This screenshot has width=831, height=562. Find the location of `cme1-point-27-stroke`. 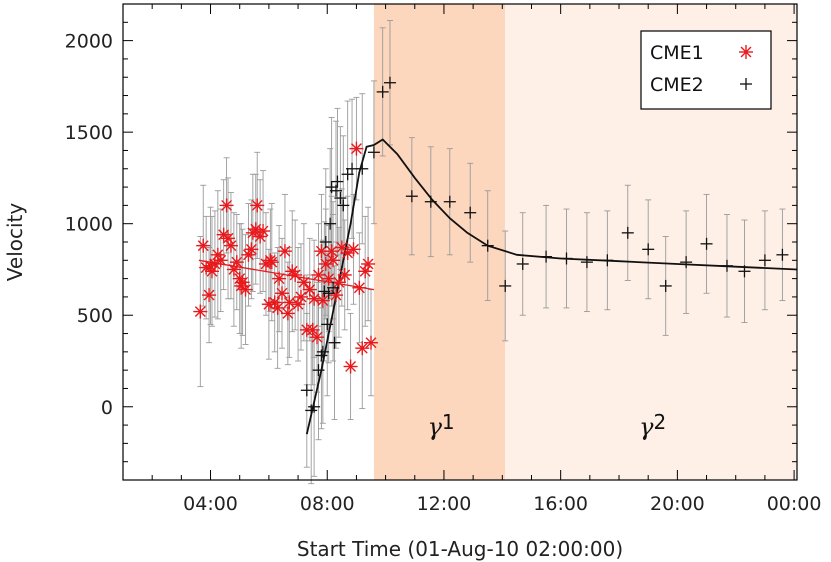

cme1-point-27-stroke is located at coordinates (269, 304).